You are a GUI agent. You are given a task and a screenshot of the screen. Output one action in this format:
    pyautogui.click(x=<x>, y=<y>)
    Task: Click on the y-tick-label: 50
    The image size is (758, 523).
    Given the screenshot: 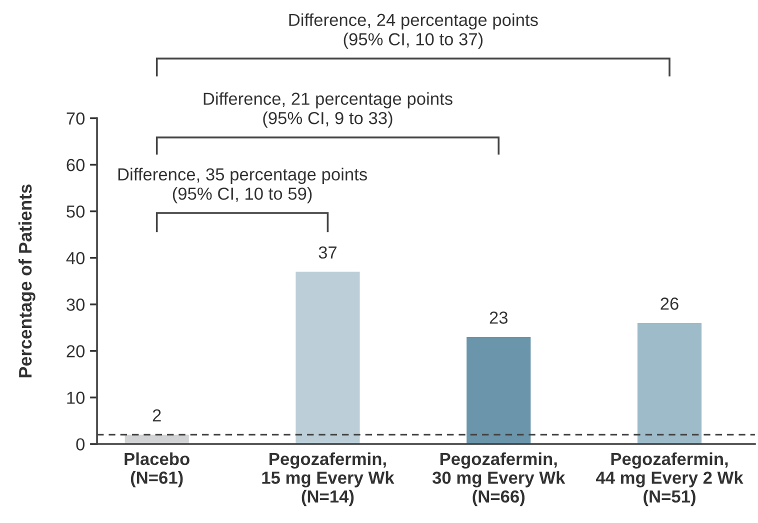 What is the action you would take?
    pyautogui.click(x=75, y=211)
    